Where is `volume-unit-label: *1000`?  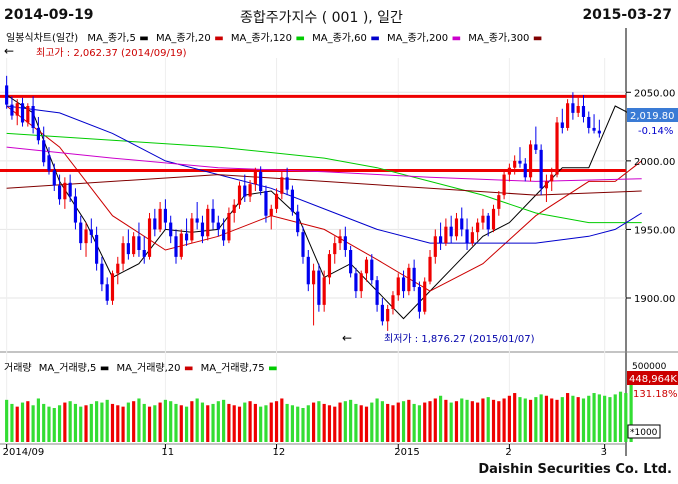 volume-unit-label: *1000 is located at coordinates (644, 433).